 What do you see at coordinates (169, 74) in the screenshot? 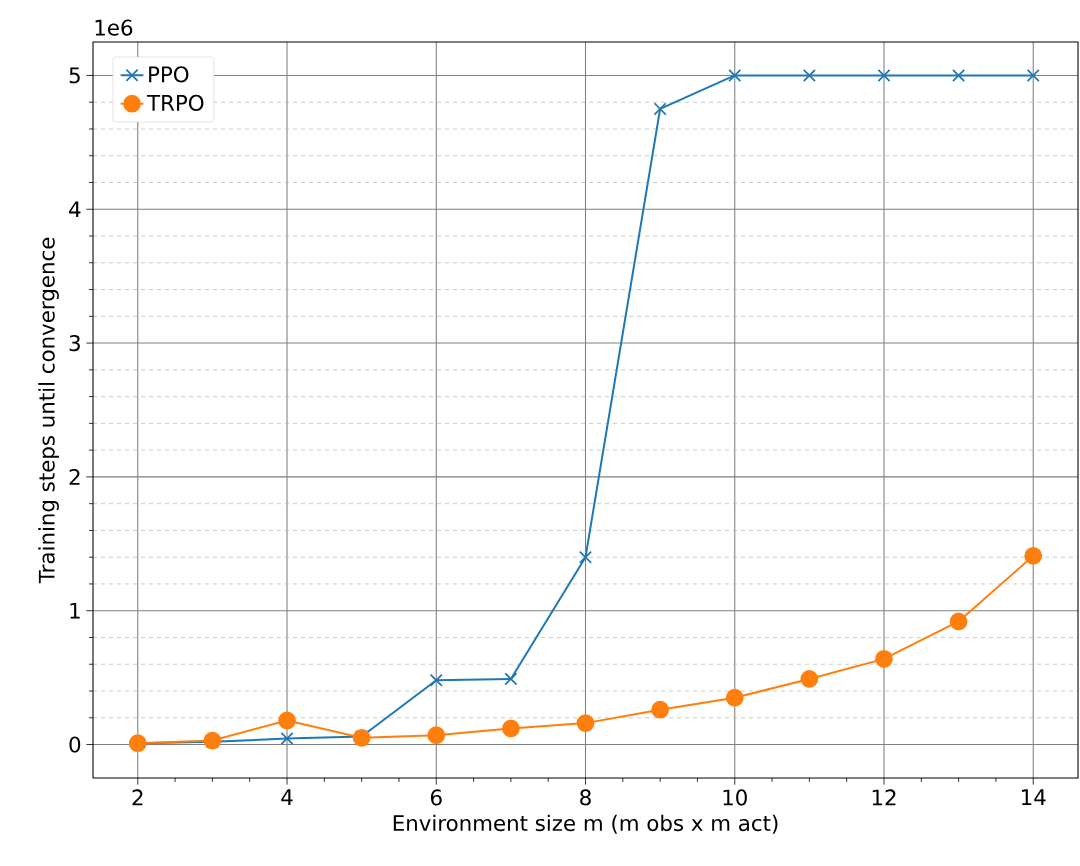
I see `legend-label: PPO` at bounding box center [169, 74].